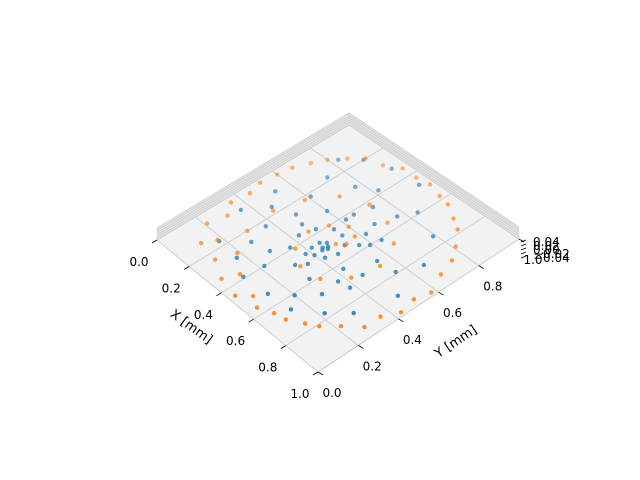  I want to click on x-tick-label-0: 0.0, so click(138, 262).